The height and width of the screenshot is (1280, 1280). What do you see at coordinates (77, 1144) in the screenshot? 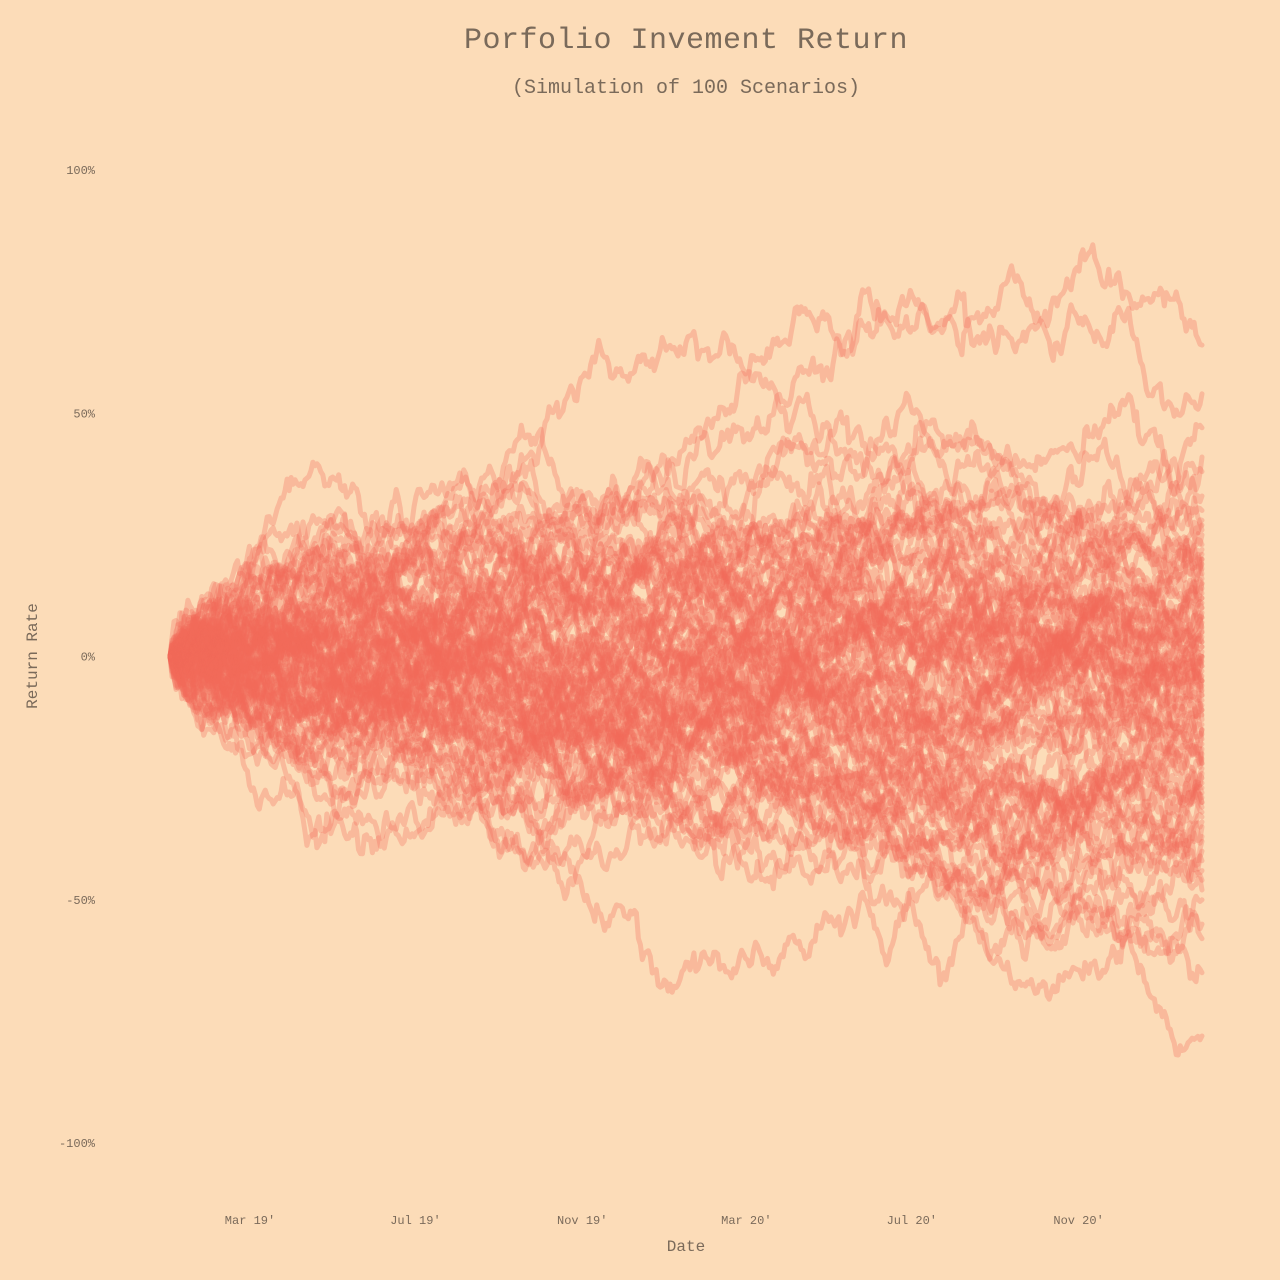
I see `y-tick-label: -100%` at bounding box center [77, 1144].